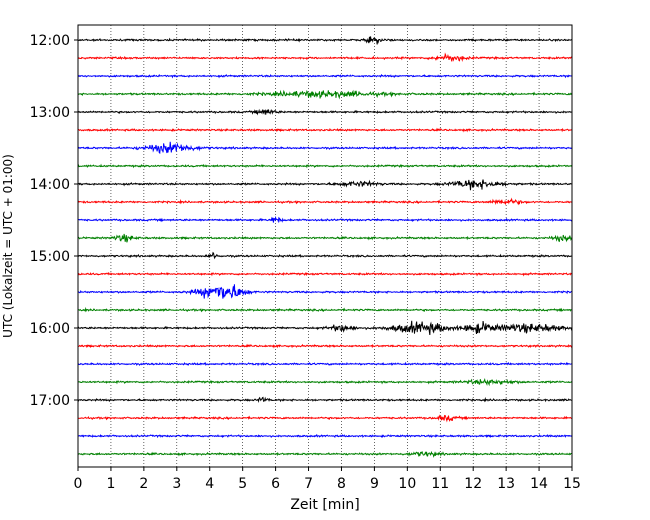 The image size is (650, 520). Describe the element at coordinates (209, 484) in the screenshot. I see `x-tick-label-4: 4` at that location.